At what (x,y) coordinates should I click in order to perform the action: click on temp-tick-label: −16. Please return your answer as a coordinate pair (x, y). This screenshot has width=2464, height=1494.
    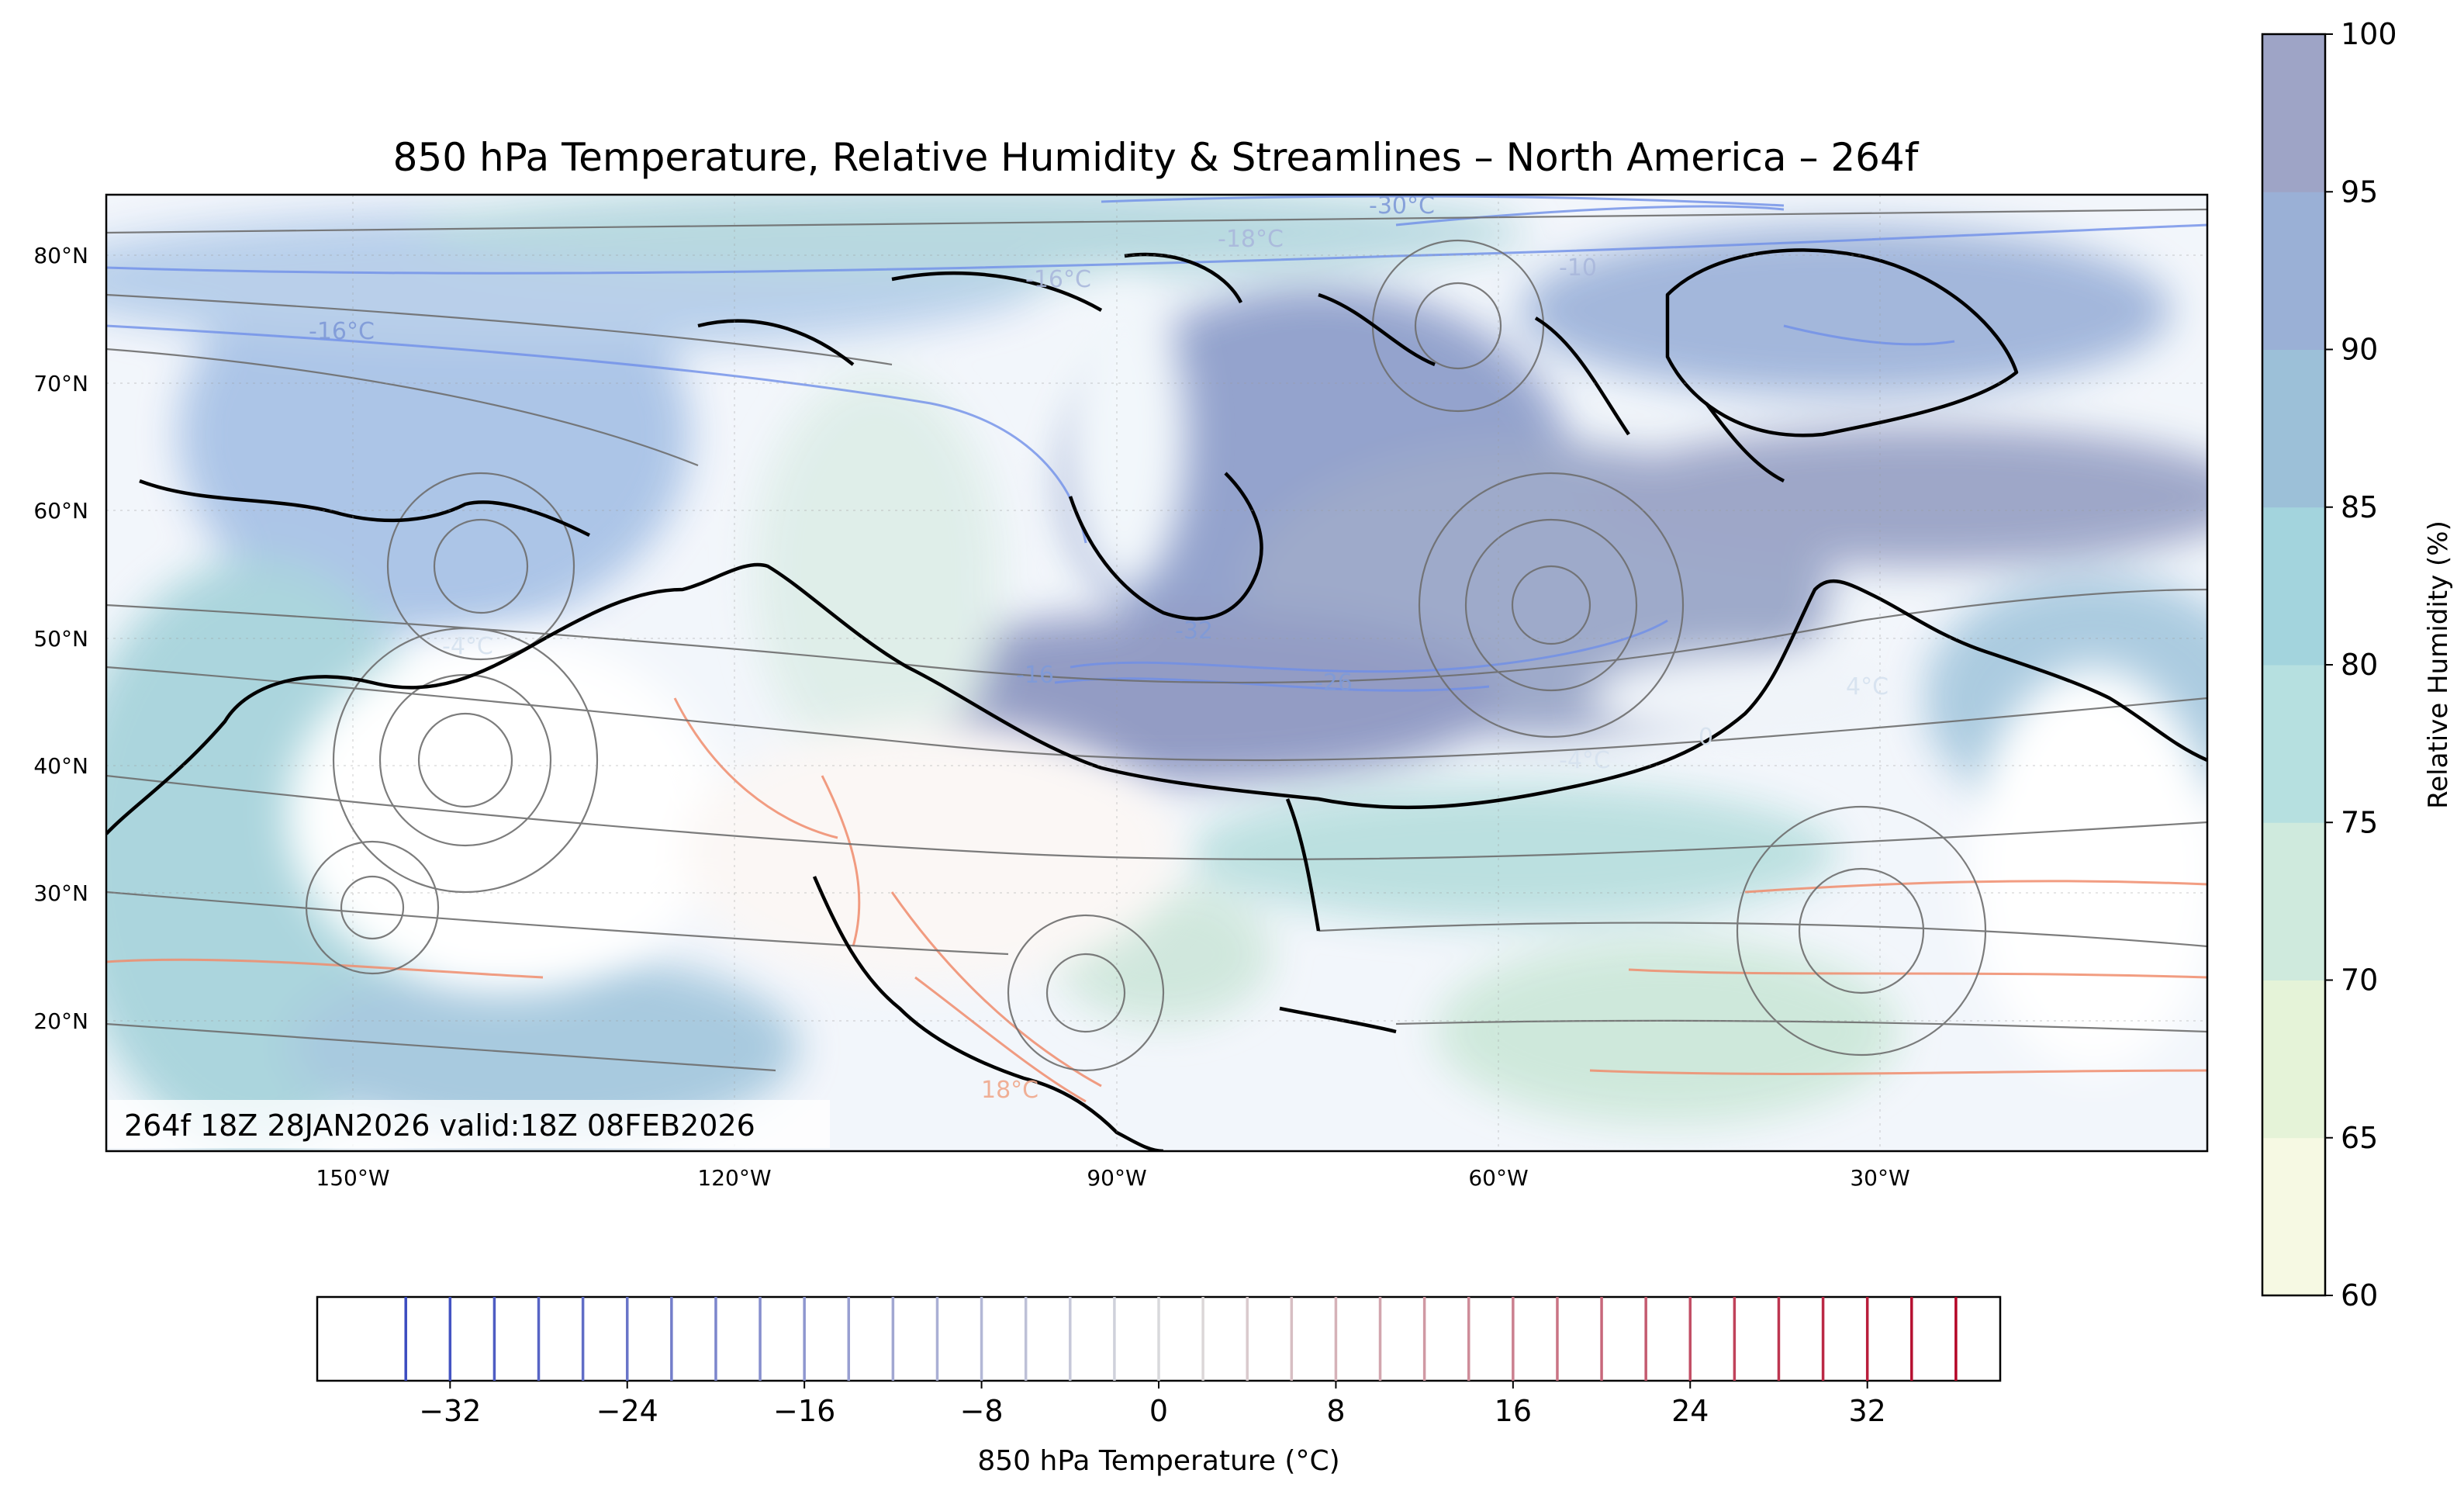
    Looking at the image, I should click on (804, 1411).